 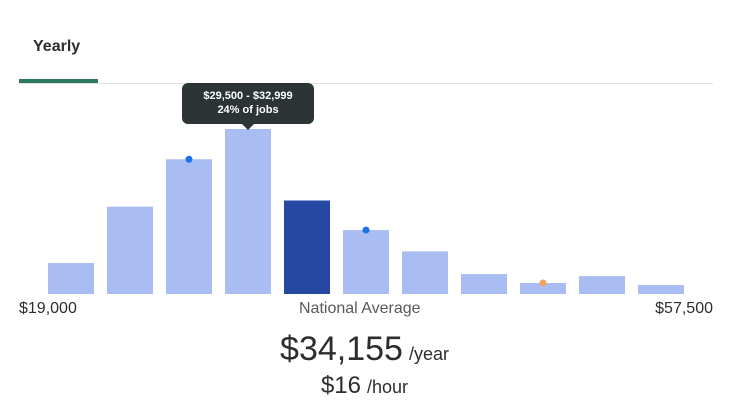 I want to click on yearly-salary-amount: $34,155, so click(x=341, y=349).